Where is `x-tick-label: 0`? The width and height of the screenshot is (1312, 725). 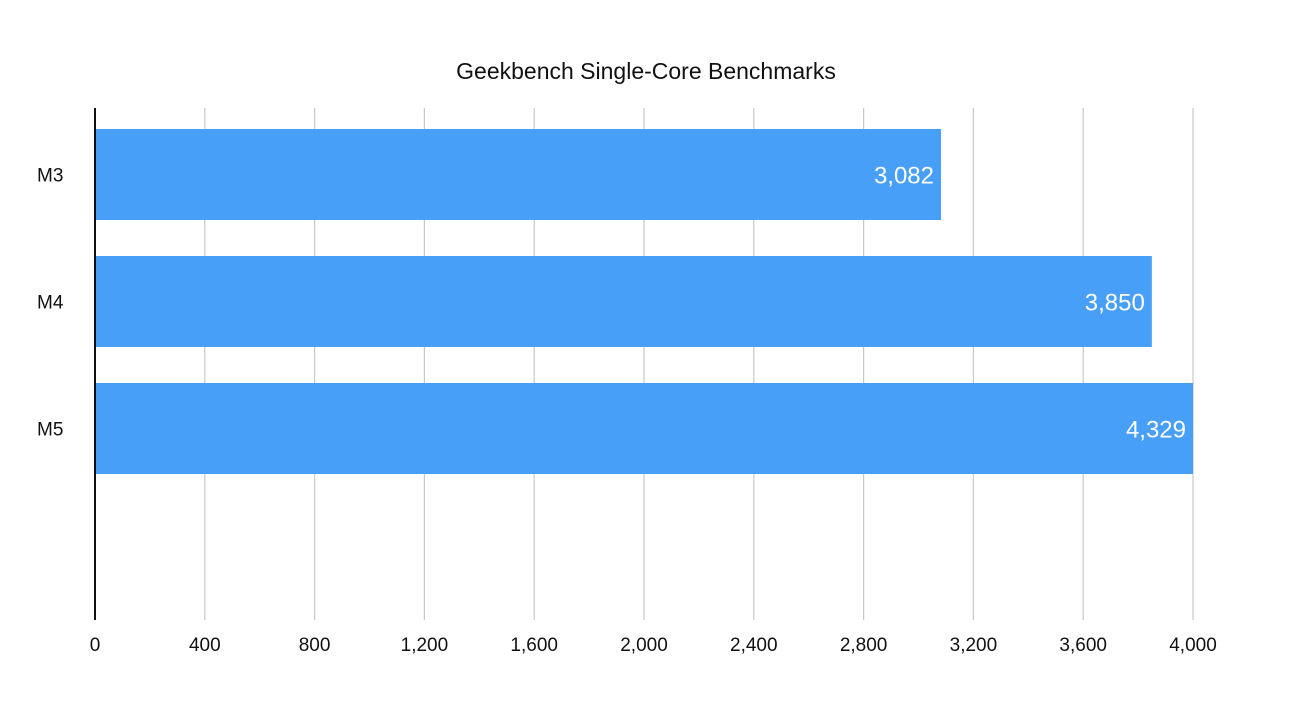 x-tick-label: 0 is located at coordinates (95, 645).